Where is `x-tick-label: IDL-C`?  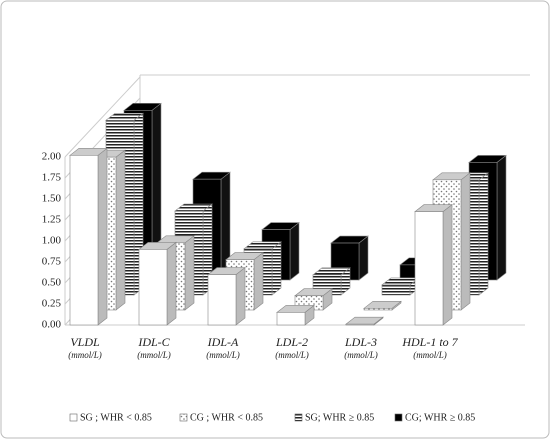 x-tick-label: IDL-C is located at coordinates (153, 342).